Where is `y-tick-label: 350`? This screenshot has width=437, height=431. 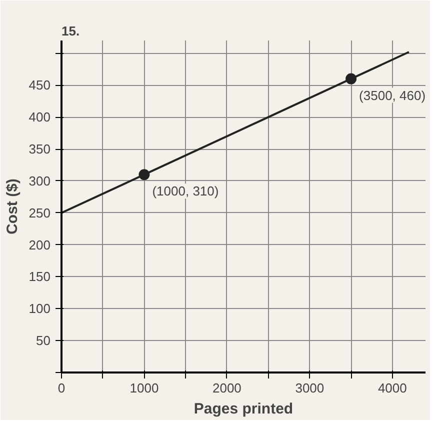 y-tick-label: 350 is located at coordinates (39, 149).